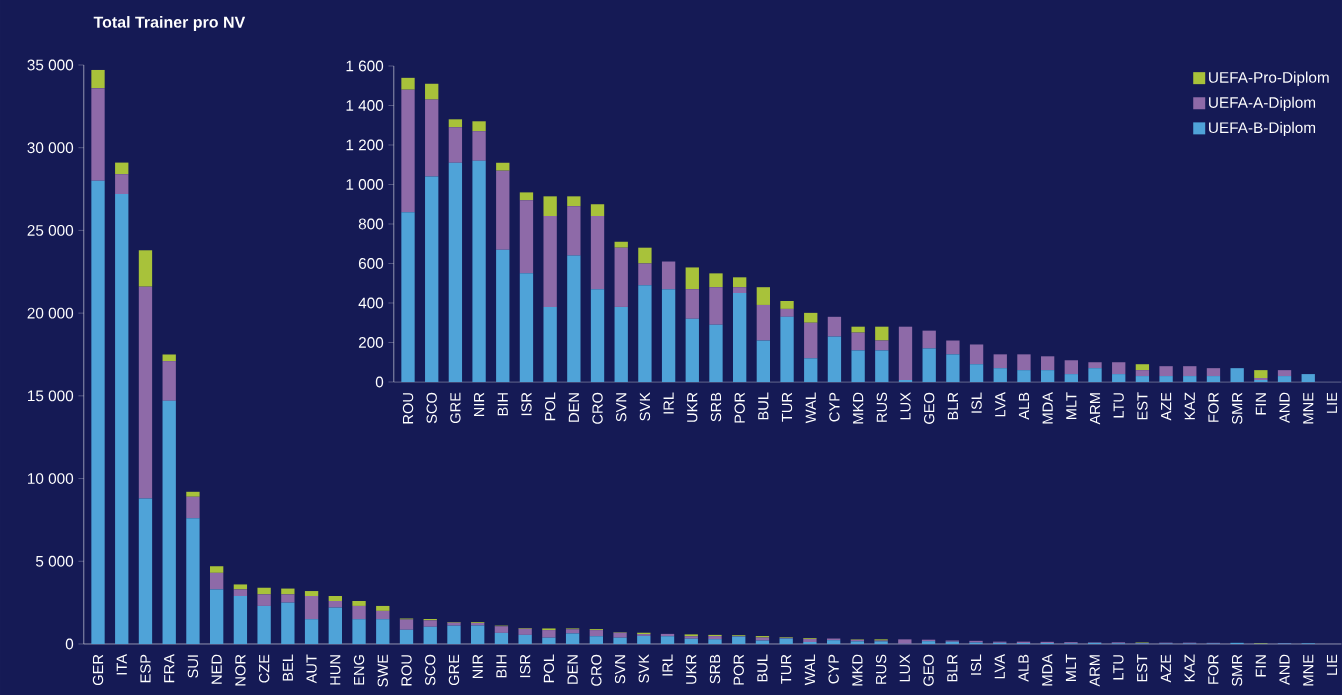 The width and height of the screenshot is (1342, 695). I want to click on y-tick-label: 30 000, so click(50, 148).